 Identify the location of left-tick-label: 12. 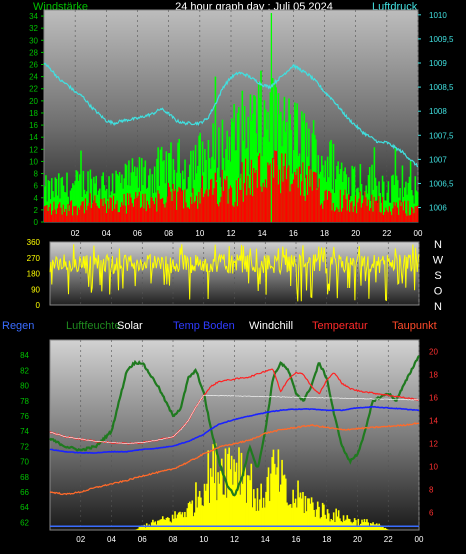
(33, 149).